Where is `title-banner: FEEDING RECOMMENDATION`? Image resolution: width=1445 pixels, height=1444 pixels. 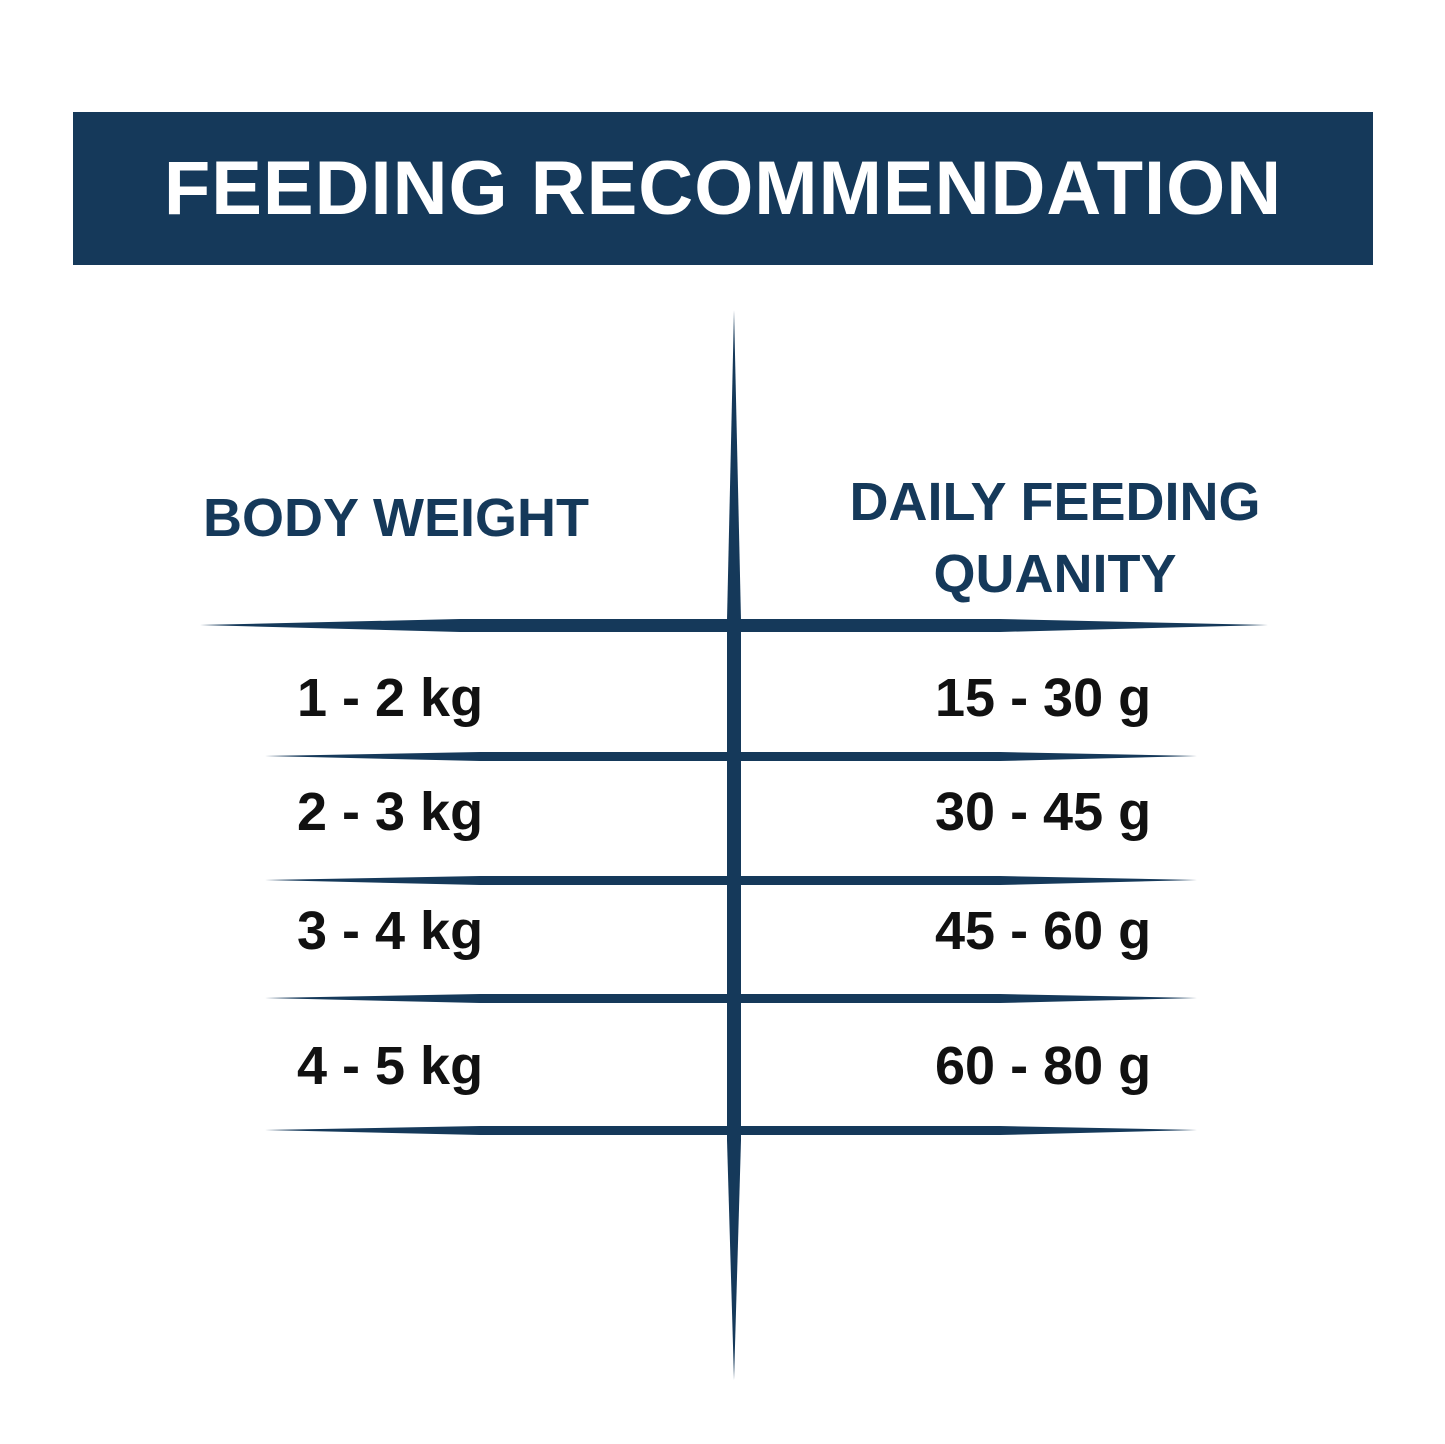 title-banner: FEEDING RECOMMENDATION is located at coordinates (723, 188).